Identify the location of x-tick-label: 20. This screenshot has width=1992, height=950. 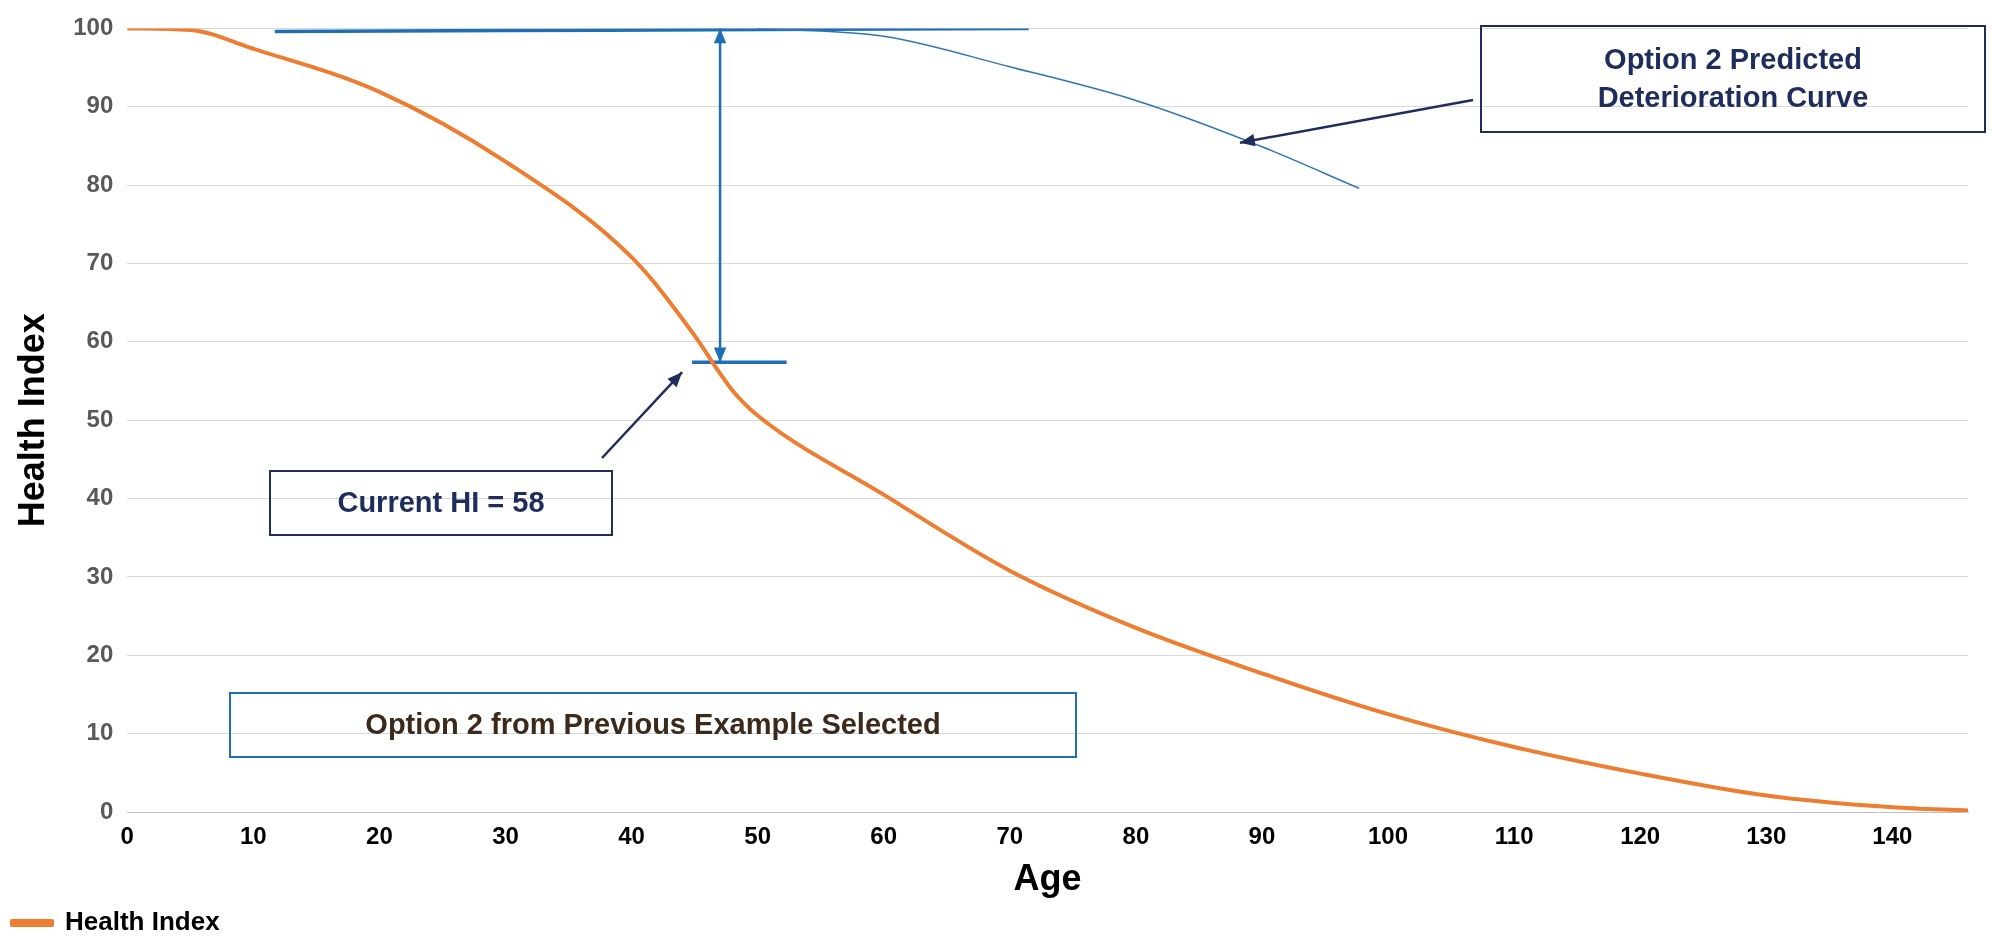
(379, 836).